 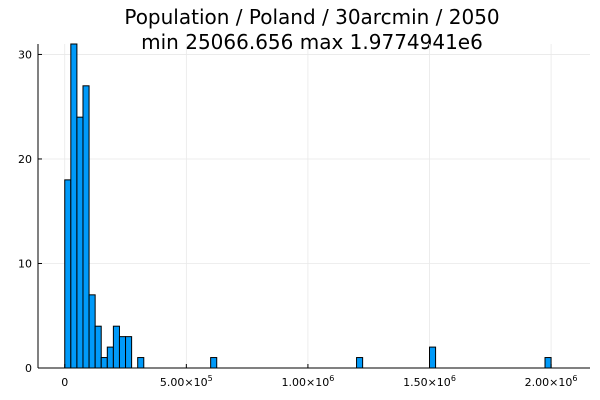 What do you see at coordinates (28, 368) in the screenshot?
I see `y-tick-label: 0` at bounding box center [28, 368].